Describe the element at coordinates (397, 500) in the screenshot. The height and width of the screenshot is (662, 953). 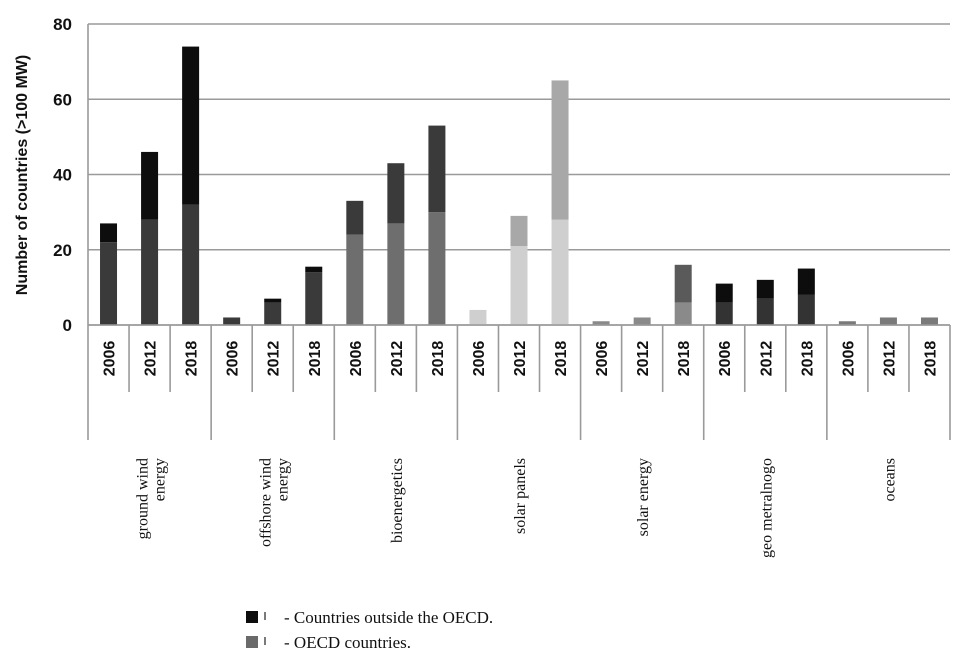
I see `category-label: bioenergetics` at that location.